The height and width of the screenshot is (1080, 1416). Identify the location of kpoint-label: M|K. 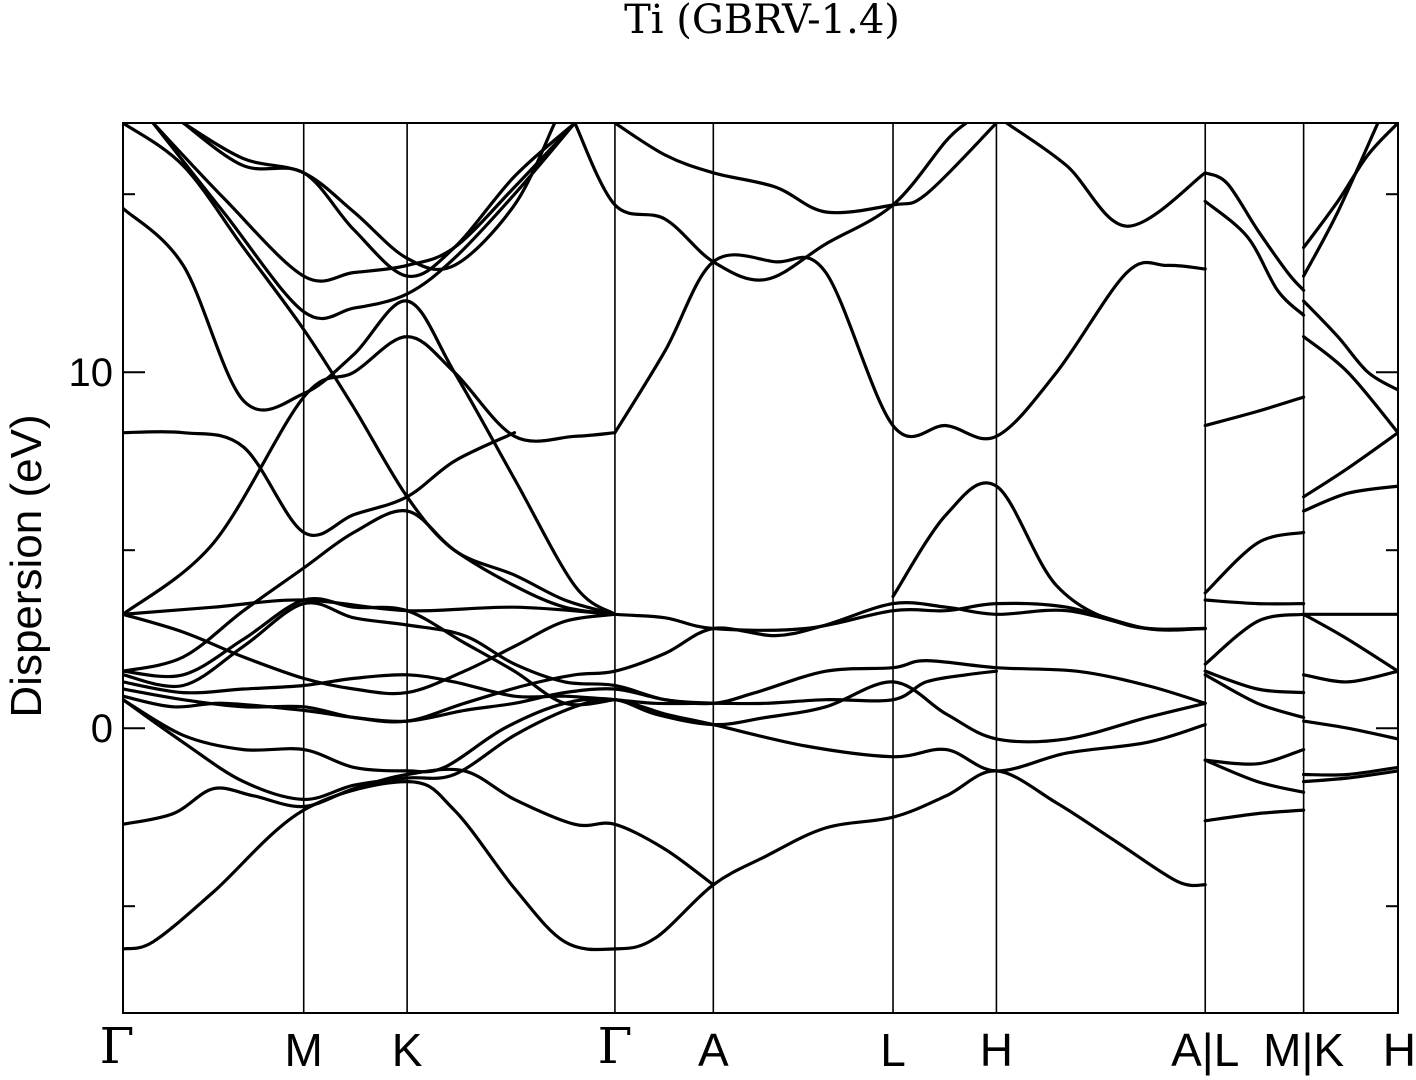
(1303, 1050).